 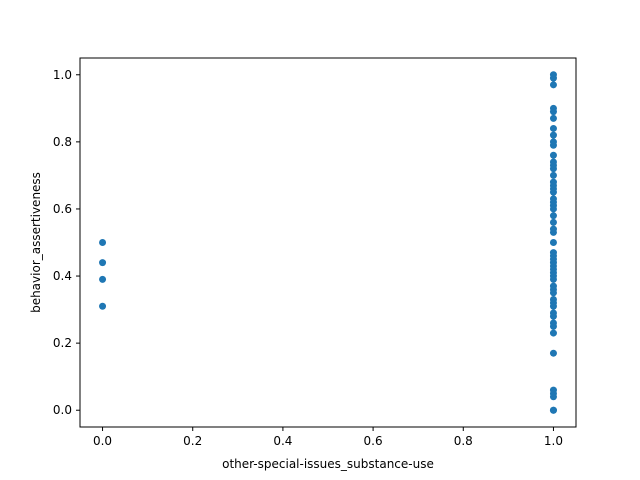 What do you see at coordinates (62, 276) in the screenshot?
I see `y-tick-label: 0.4` at bounding box center [62, 276].